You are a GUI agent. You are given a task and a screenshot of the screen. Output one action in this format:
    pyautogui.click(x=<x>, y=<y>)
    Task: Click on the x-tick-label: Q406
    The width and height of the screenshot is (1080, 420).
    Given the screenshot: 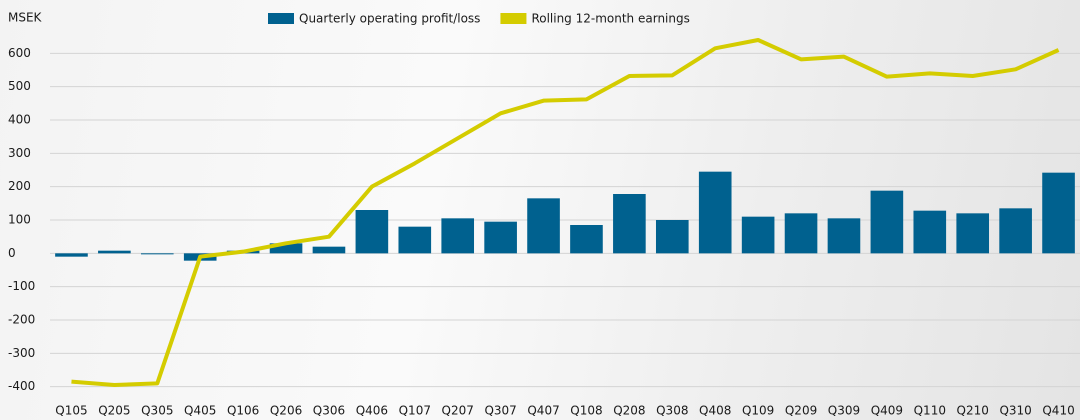 What is the action you would take?
    pyautogui.click(x=372, y=411)
    